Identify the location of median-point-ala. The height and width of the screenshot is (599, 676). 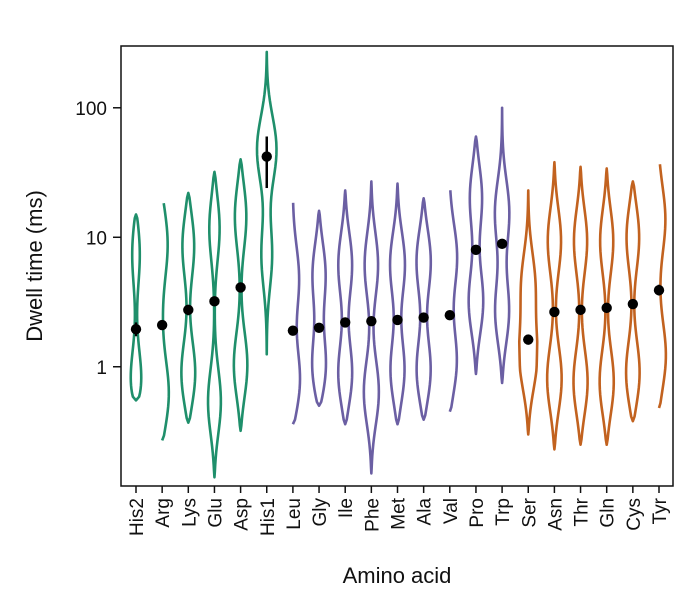
(423, 317).